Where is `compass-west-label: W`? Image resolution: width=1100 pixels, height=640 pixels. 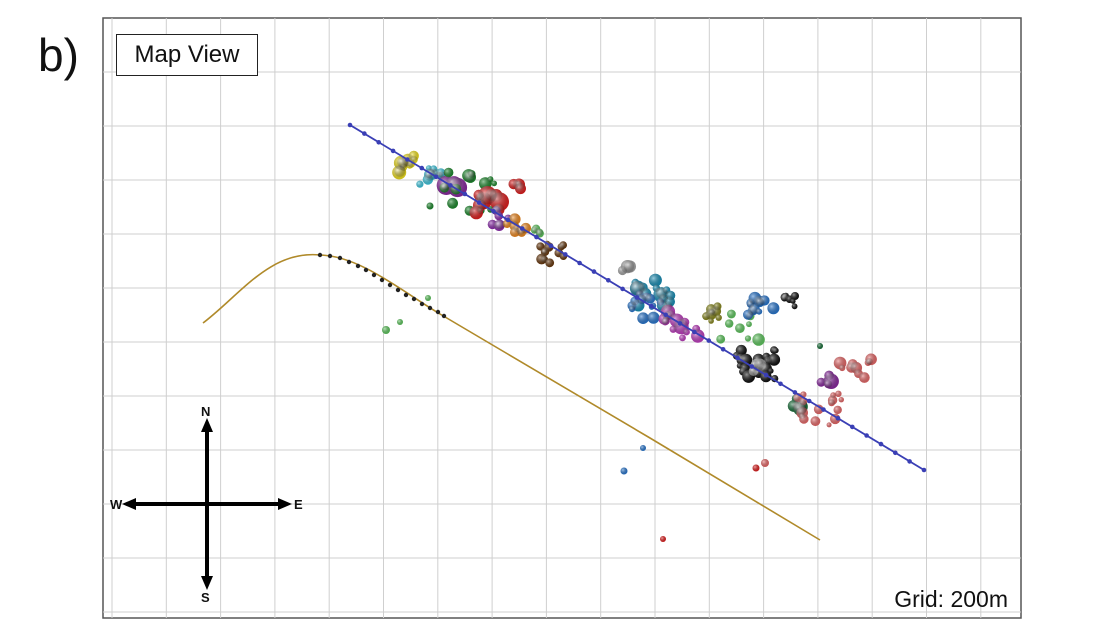
compass-west-label: W is located at coordinates (116, 504).